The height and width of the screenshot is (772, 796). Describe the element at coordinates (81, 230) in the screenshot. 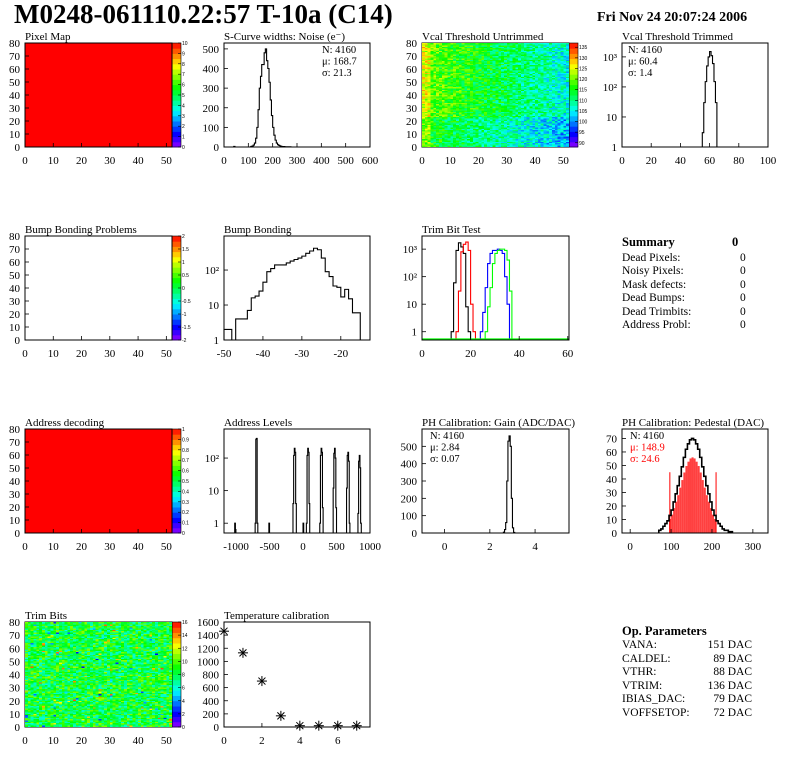

I see `chart-title: Bump Bonding Problems` at that location.